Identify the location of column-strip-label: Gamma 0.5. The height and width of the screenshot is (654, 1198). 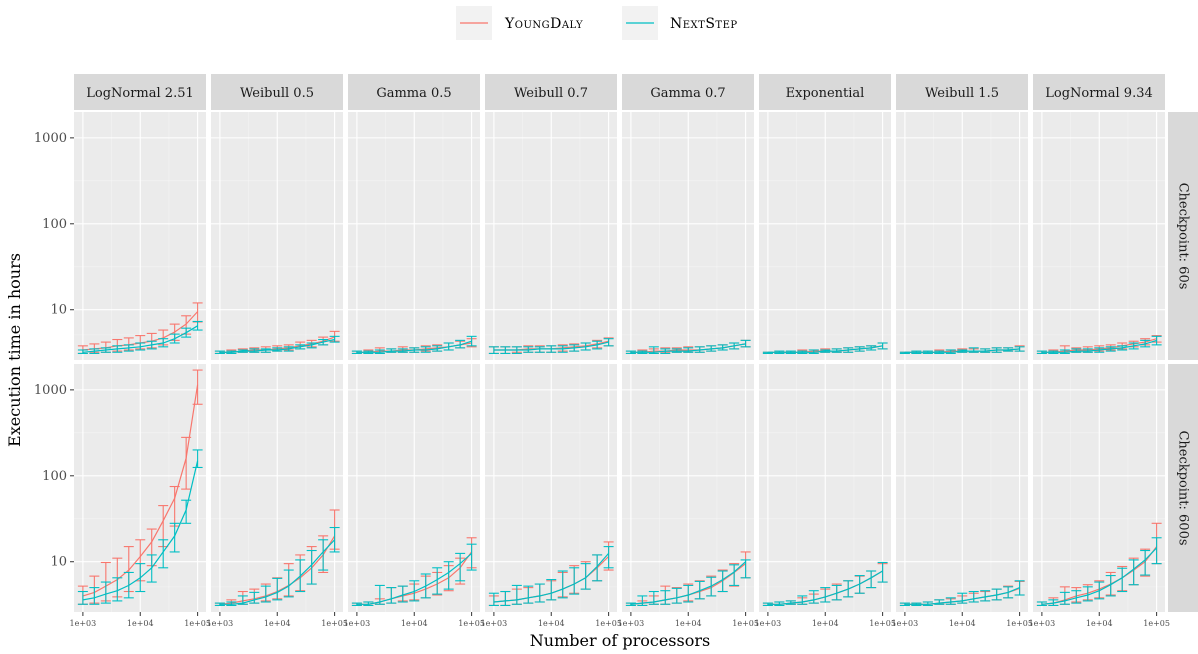
(413, 93).